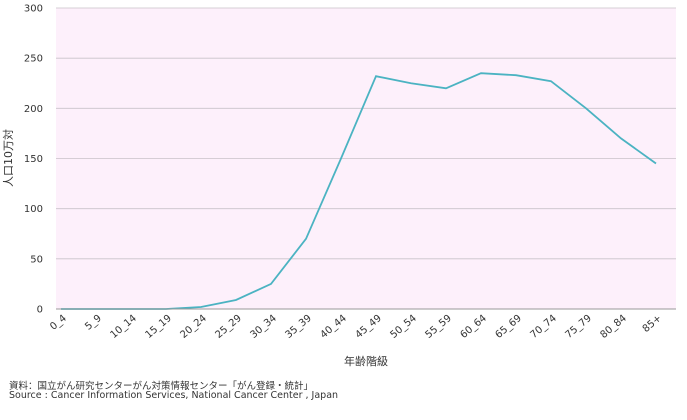 The height and width of the screenshot is (420, 687). I want to click on y-tick-label: 150, so click(33, 159).